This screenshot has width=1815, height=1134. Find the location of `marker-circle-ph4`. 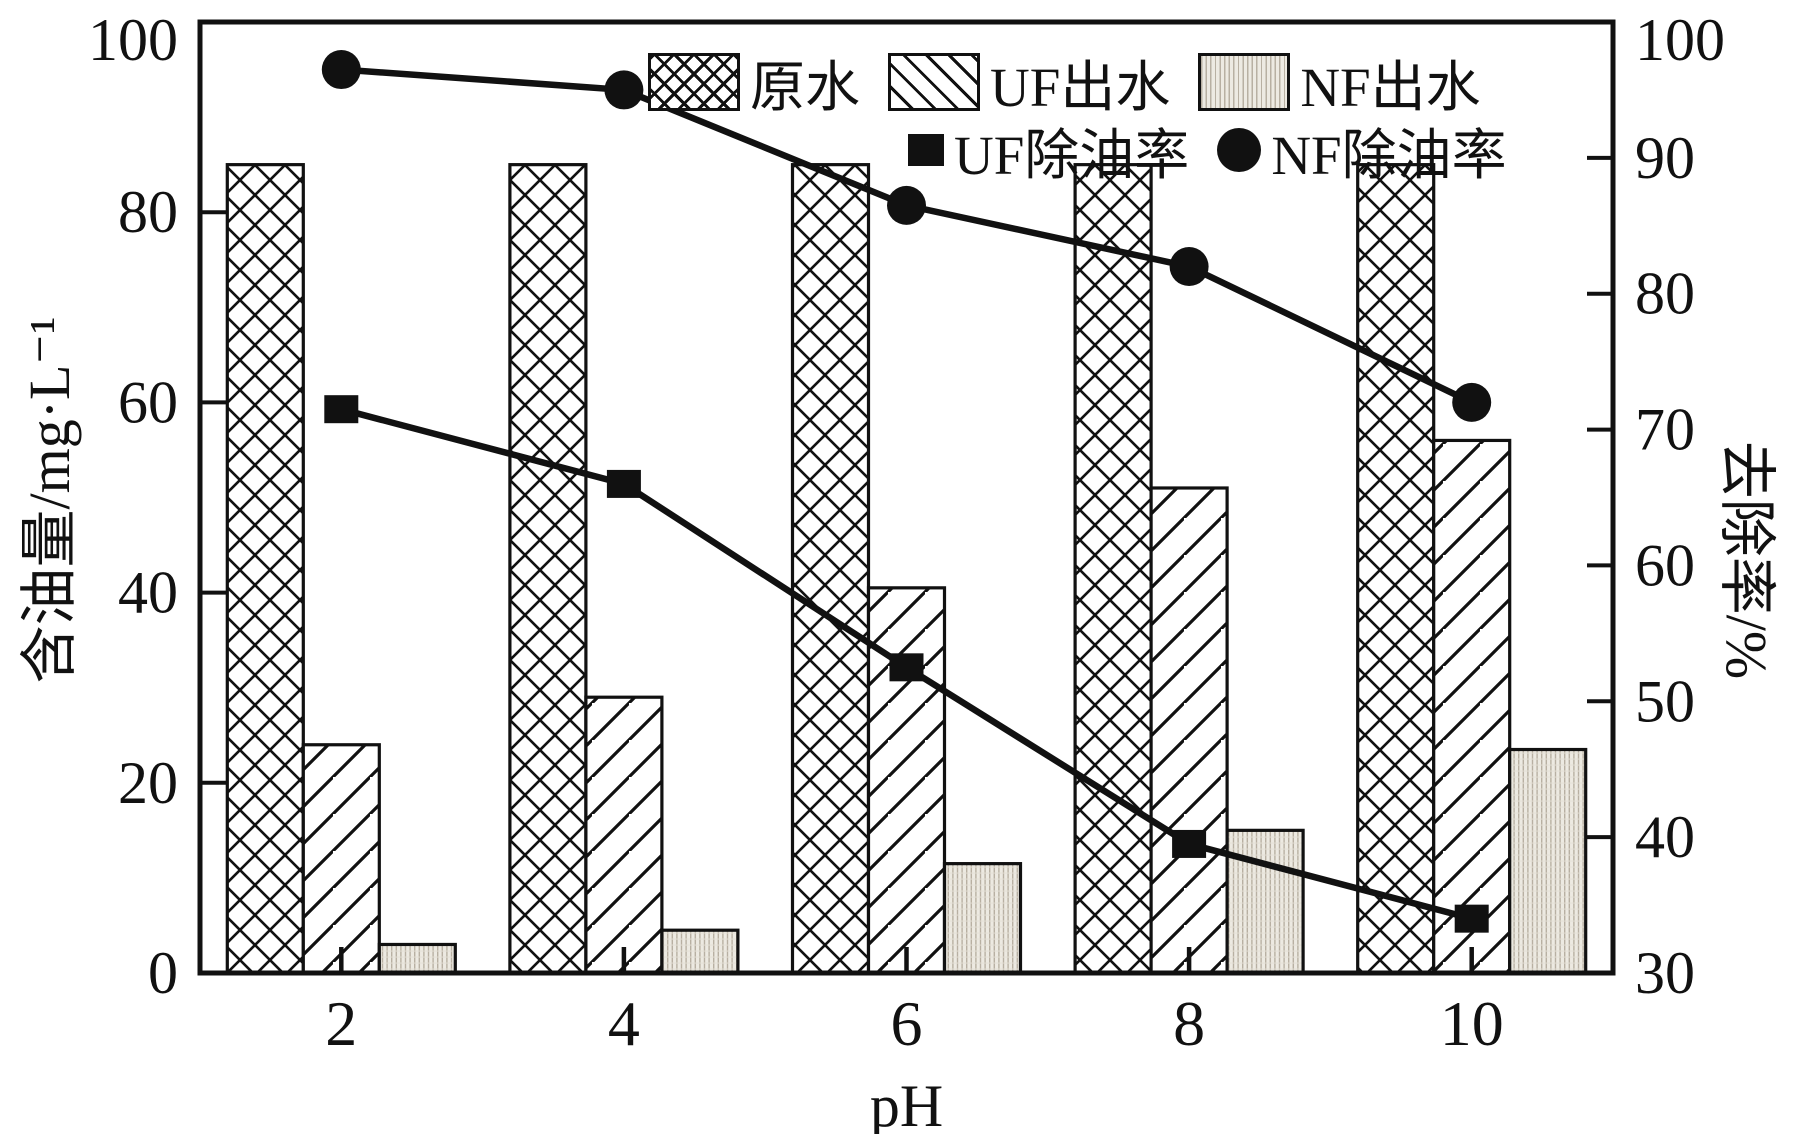

marker-circle-ph4 is located at coordinates (624, 90).